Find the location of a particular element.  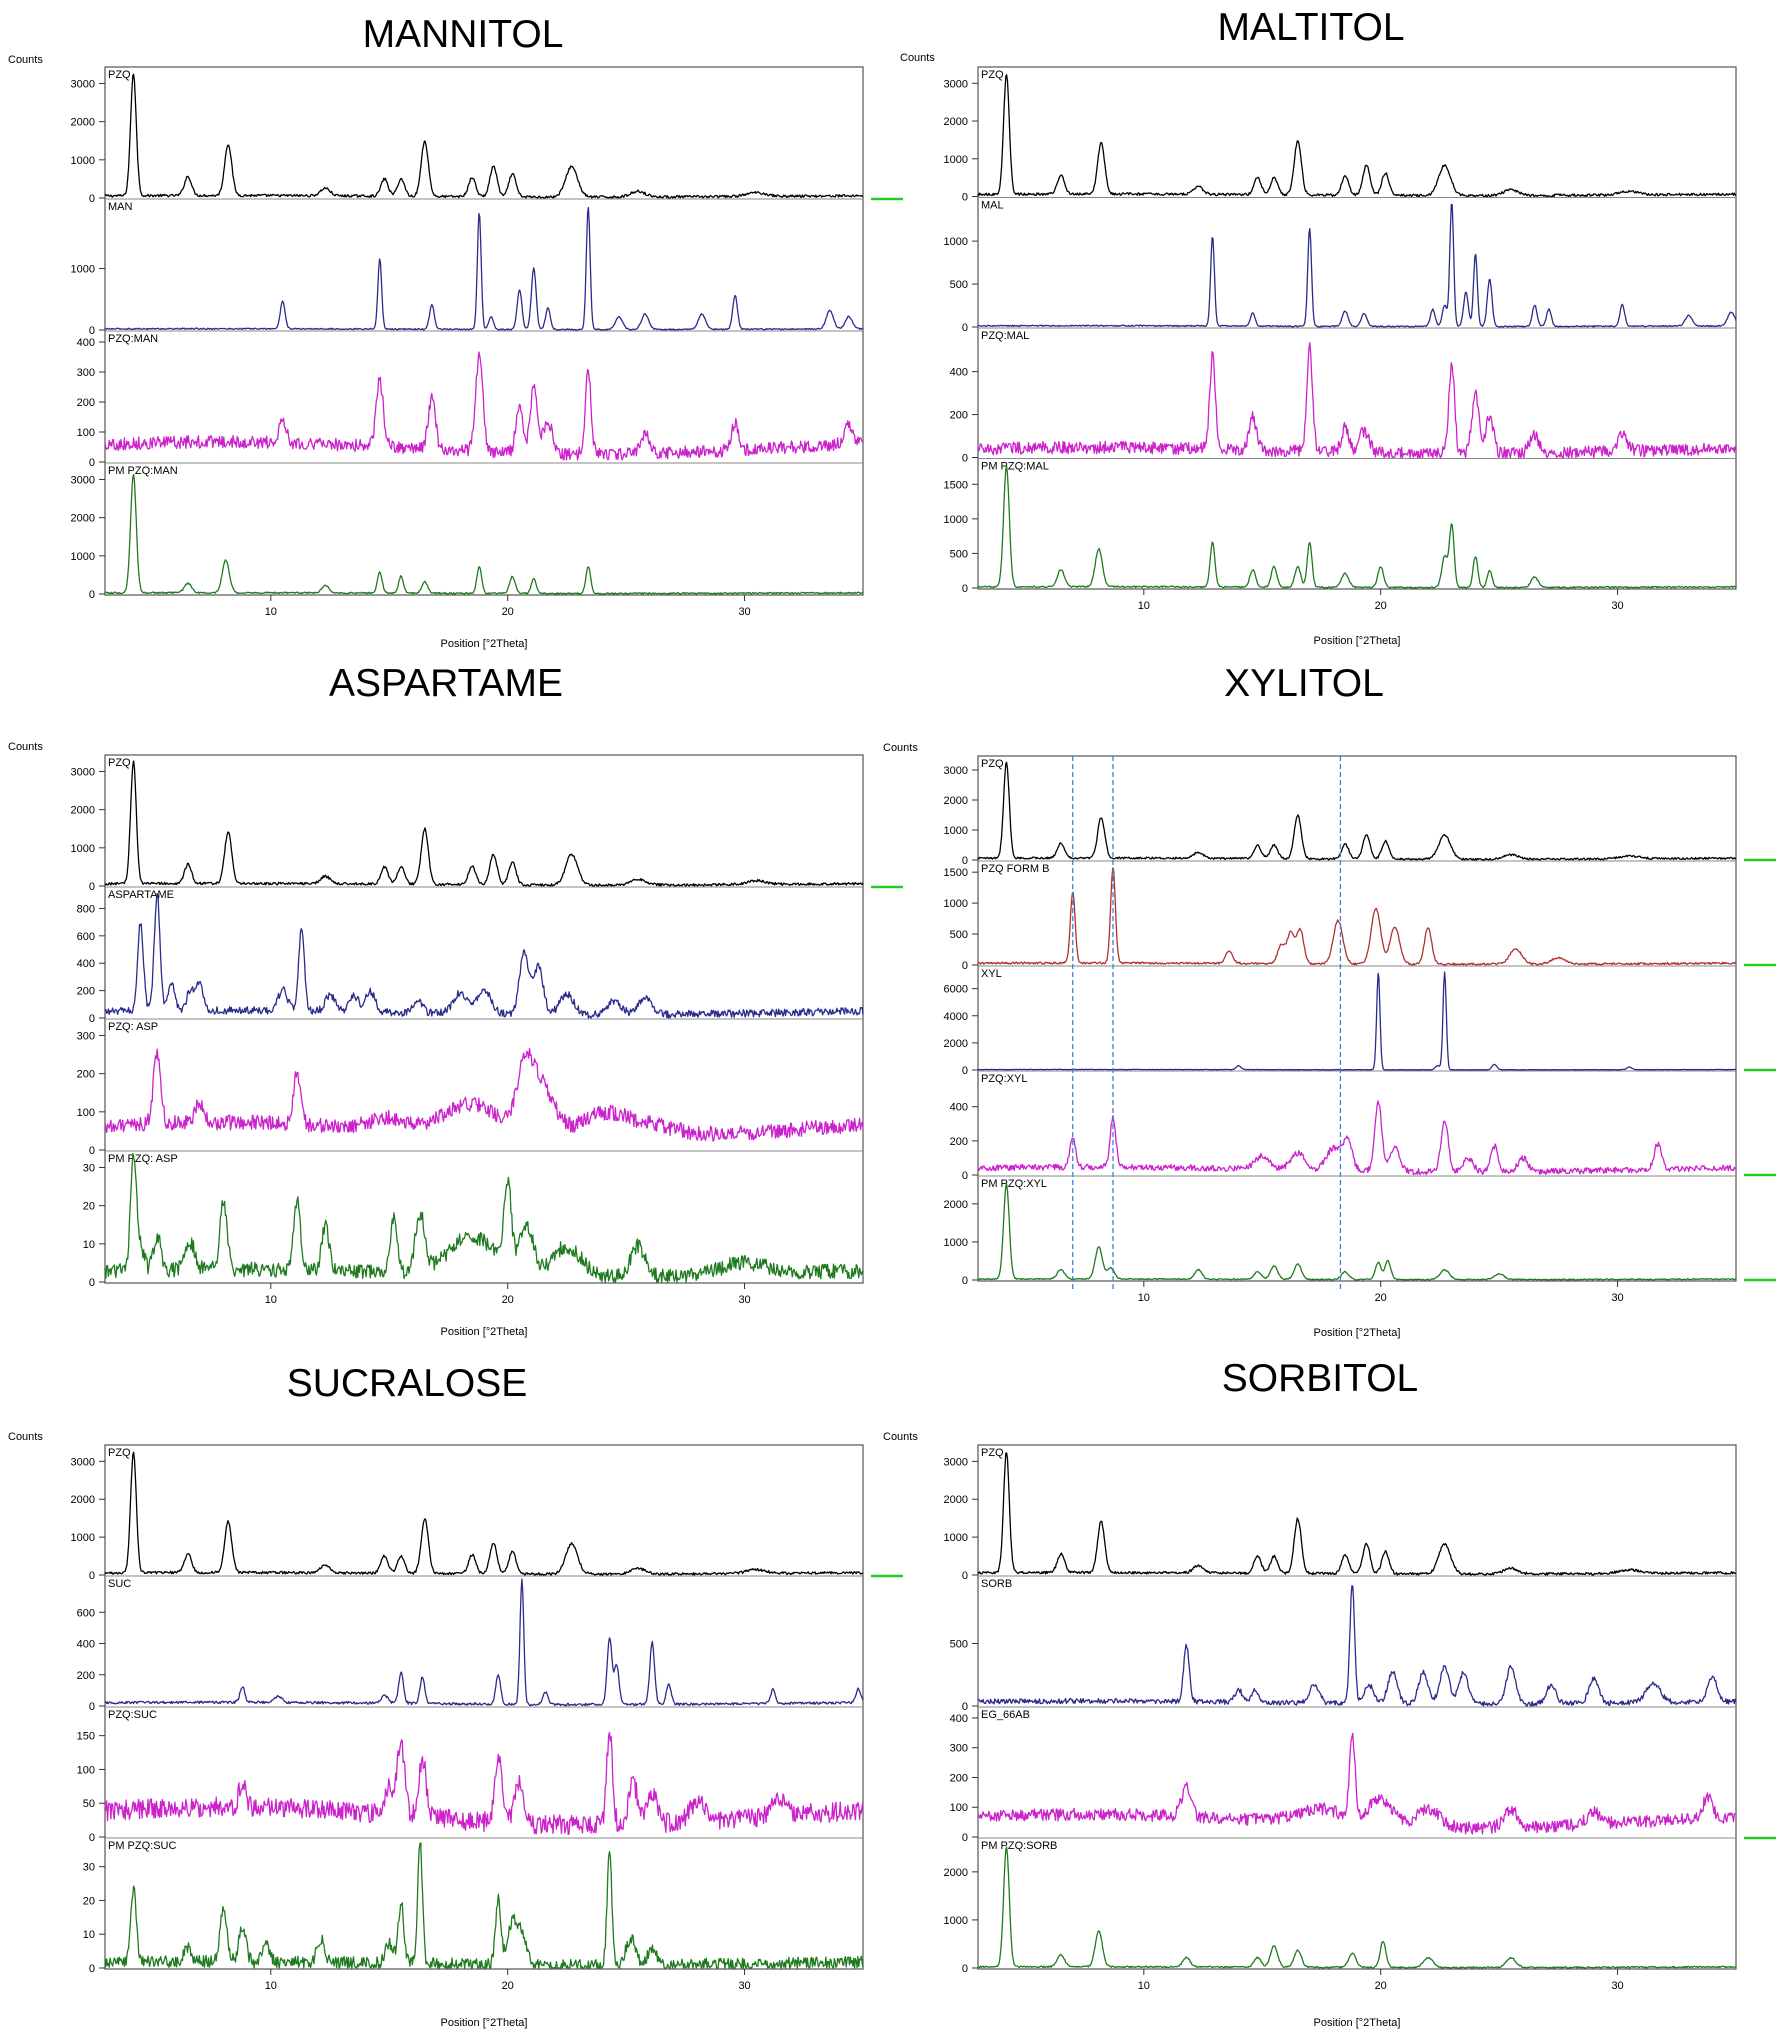

series-strip: MAN 0 1000 is located at coordinates (467, 267).